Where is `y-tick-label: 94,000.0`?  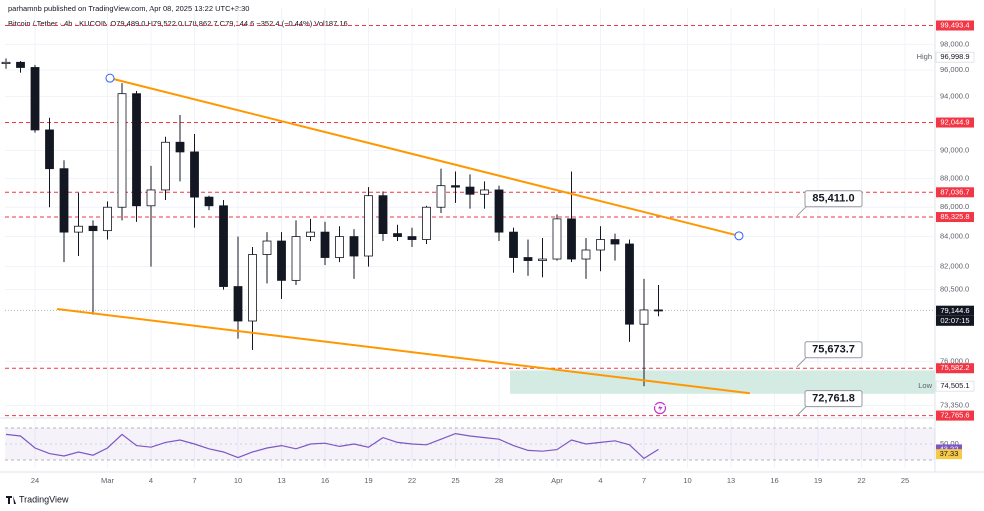
y-tick-label: 94,000.0 is located at coordinates (954, 95).